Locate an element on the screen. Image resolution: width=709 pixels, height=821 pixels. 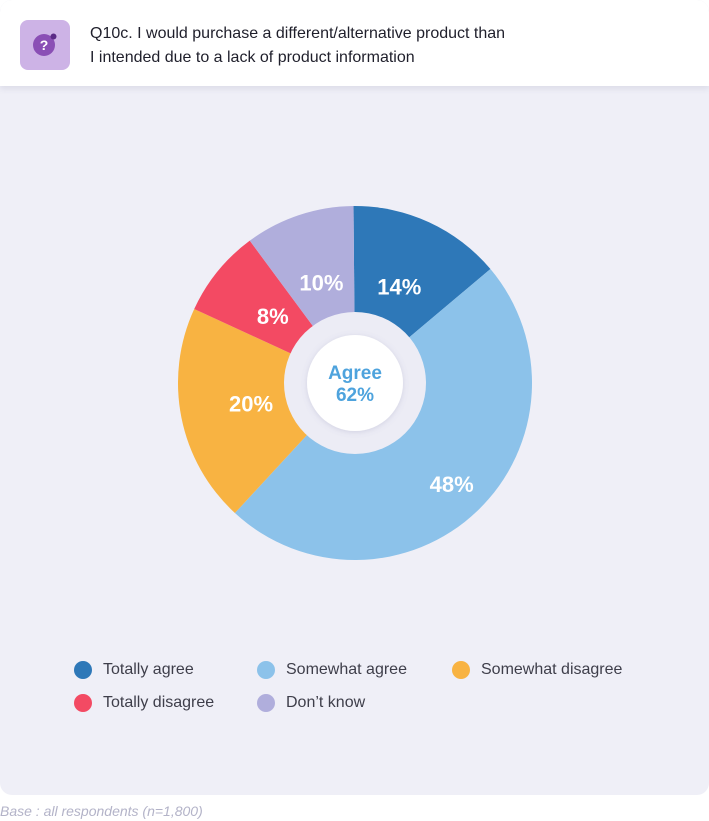
data-label-somewhat-agree: 48% is located at coordinates (452, 484).